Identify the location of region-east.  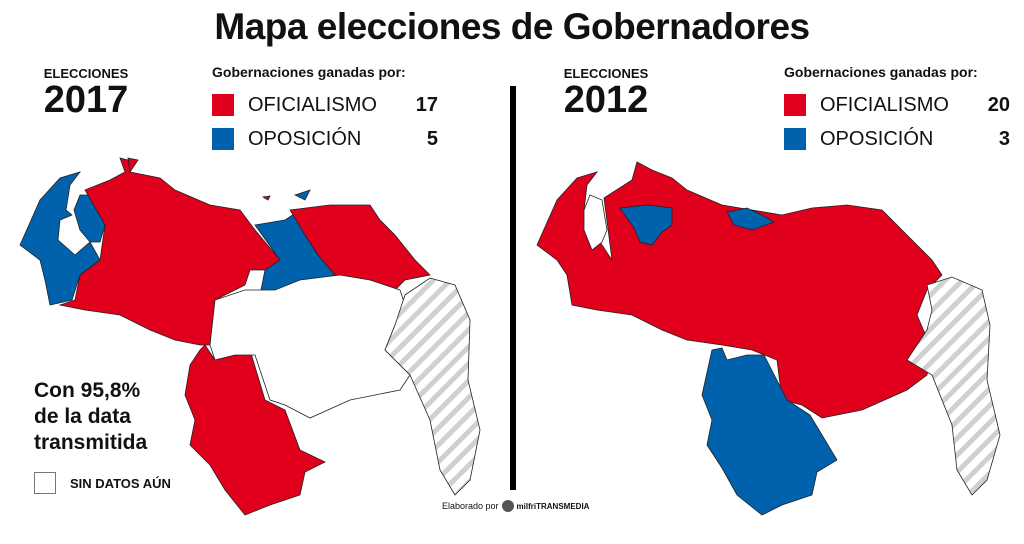
(360, 247).